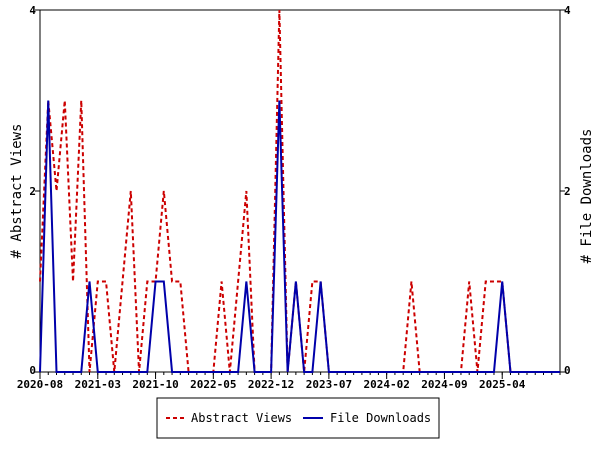 The width and height of the screenshot is (600, 450). What do you see at coordinates (155, 384) in the screenshot?
I see `x-tick-label: 2021-10` at bounding box center [155, 384].